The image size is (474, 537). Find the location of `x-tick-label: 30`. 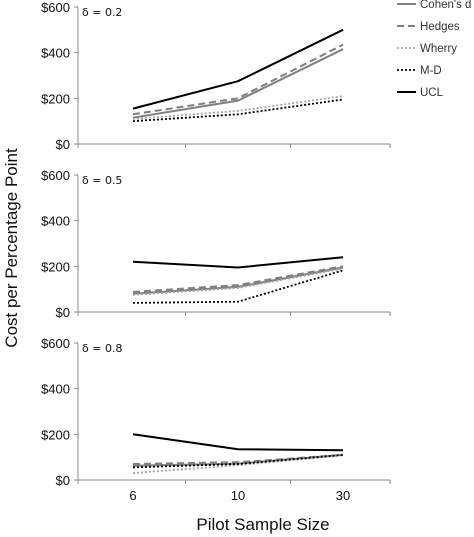

x-tick-label: 30 is located at coordinates (343, 495).